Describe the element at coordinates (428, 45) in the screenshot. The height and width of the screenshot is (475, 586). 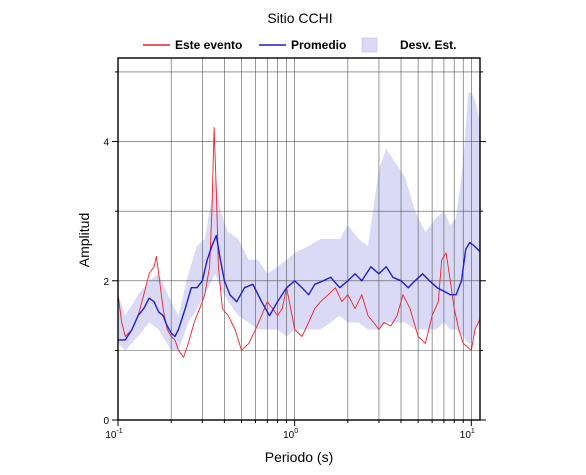
I see `legend-label-desv-est: Desv. Est.` at that location.